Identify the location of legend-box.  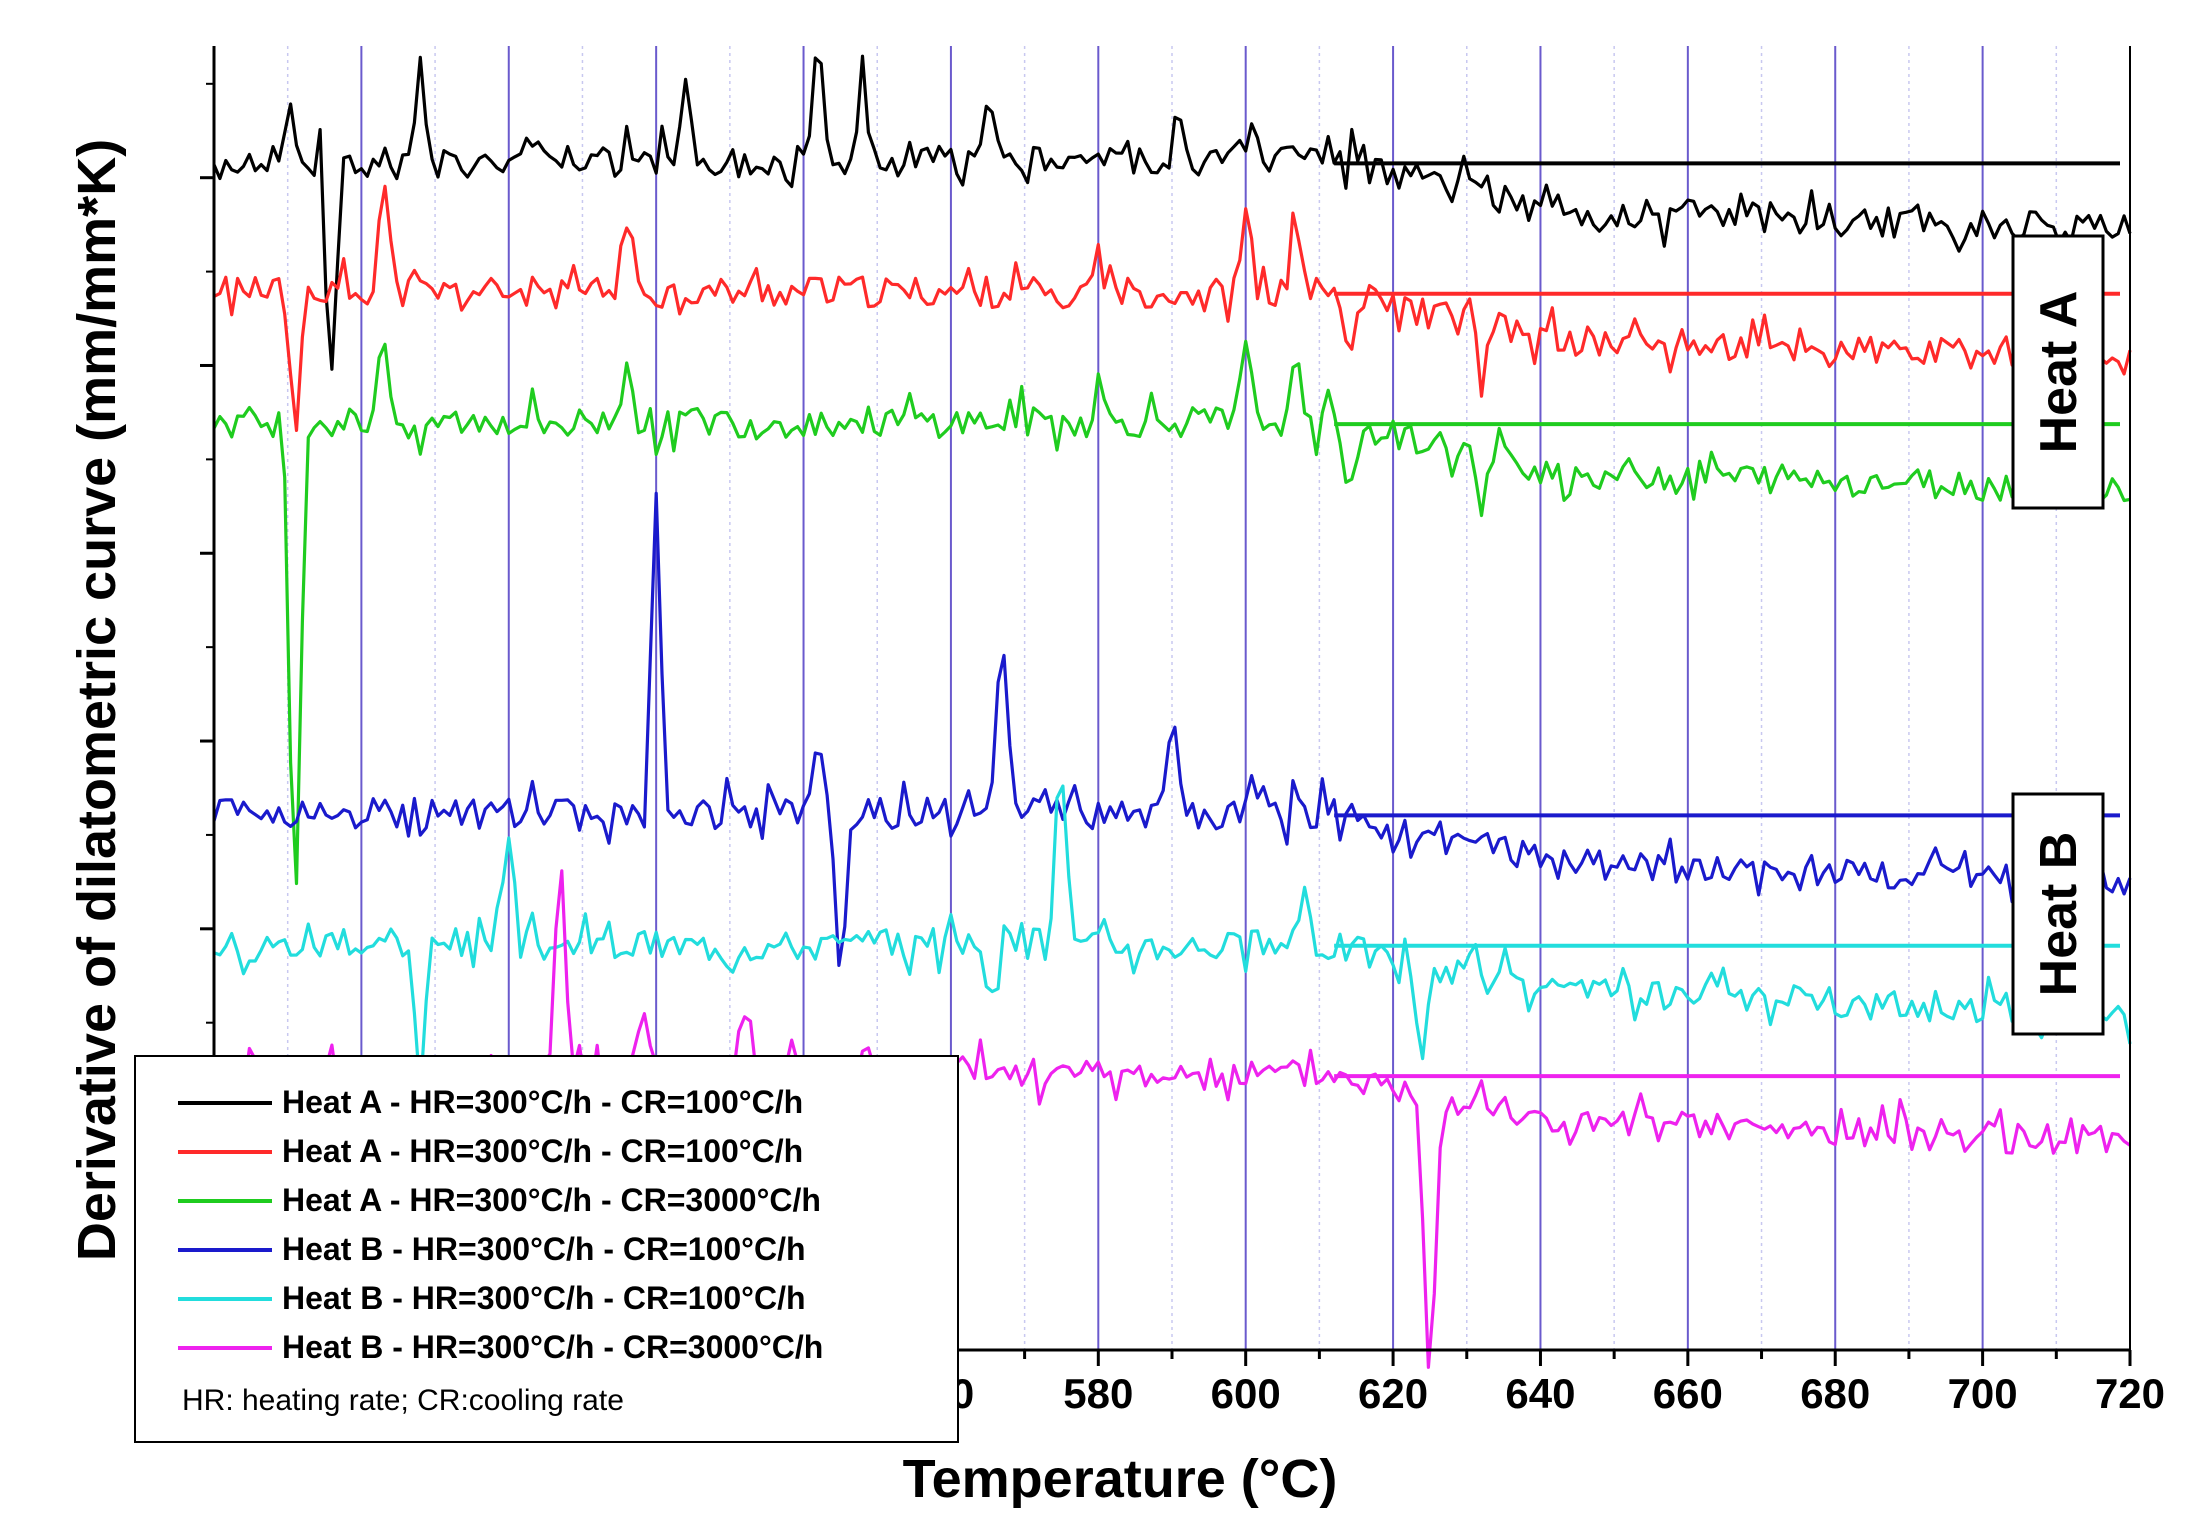
(546, 1249).